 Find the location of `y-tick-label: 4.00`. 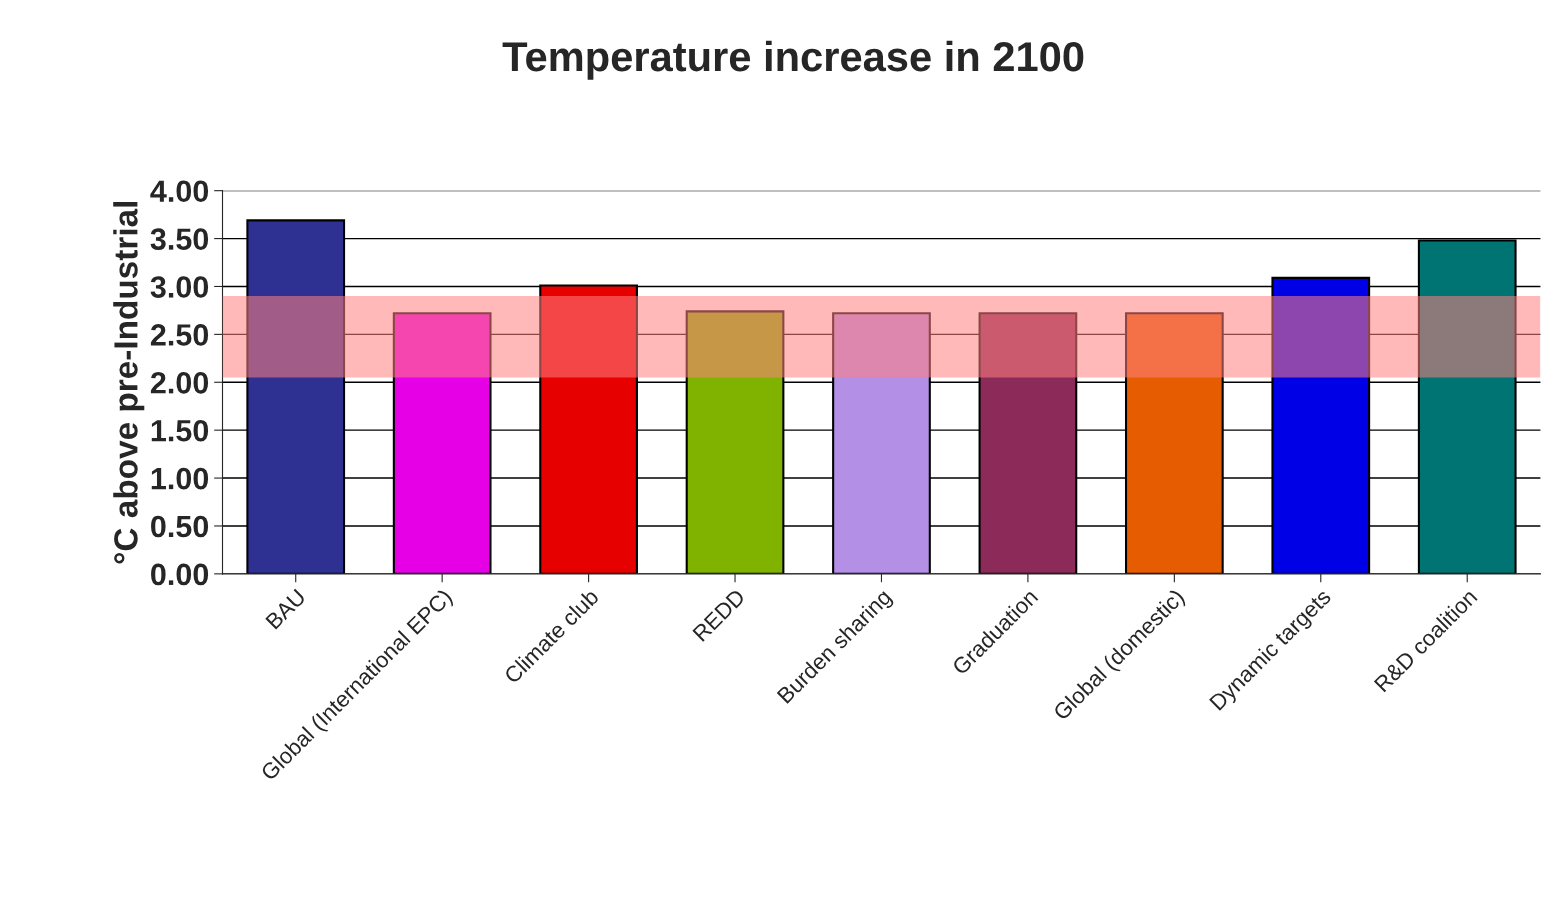

y-tick-label: 4.00 is located at coordinates (179, 191).